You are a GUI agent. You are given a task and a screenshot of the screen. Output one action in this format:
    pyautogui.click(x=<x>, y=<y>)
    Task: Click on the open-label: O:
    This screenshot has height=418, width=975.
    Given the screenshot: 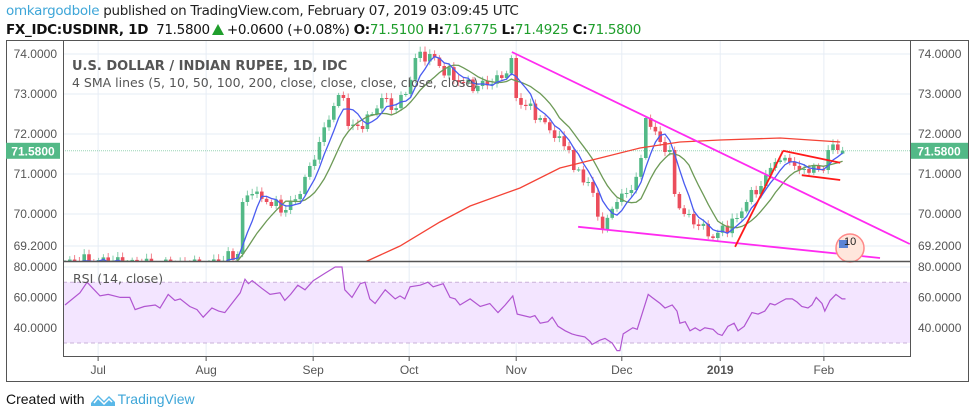 What is the action you would take?
    pyautogui.click(x=362, y=30)
    